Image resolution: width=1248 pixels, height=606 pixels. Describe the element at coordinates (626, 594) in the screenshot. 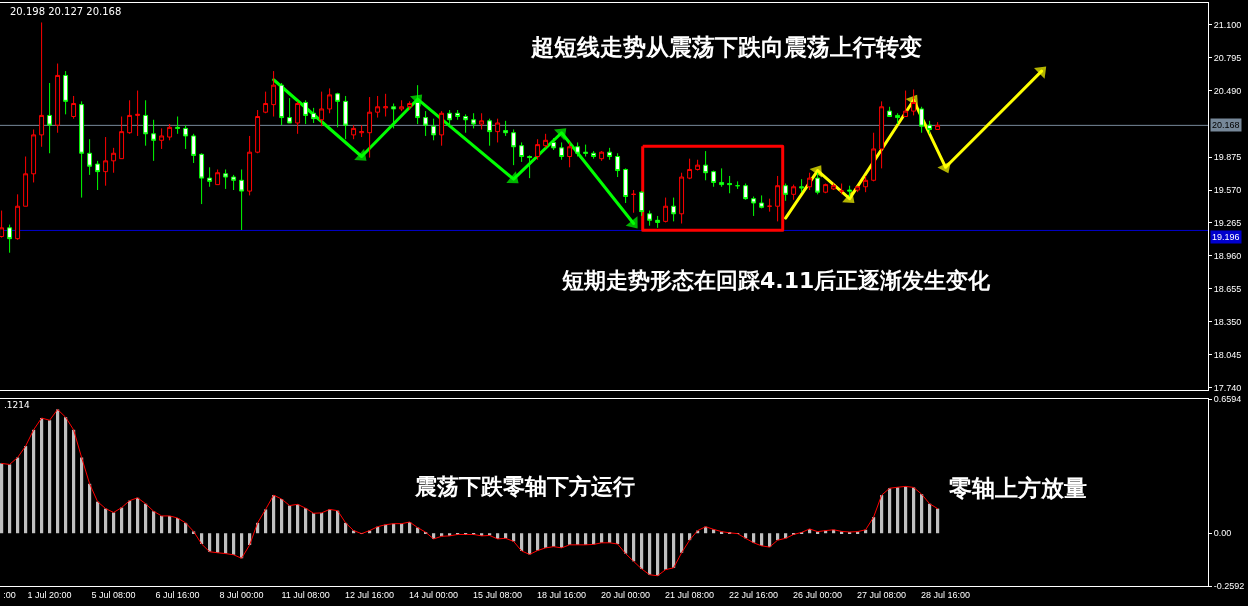

I see `x-tick-label: 20 Jul 00:00` at that location.